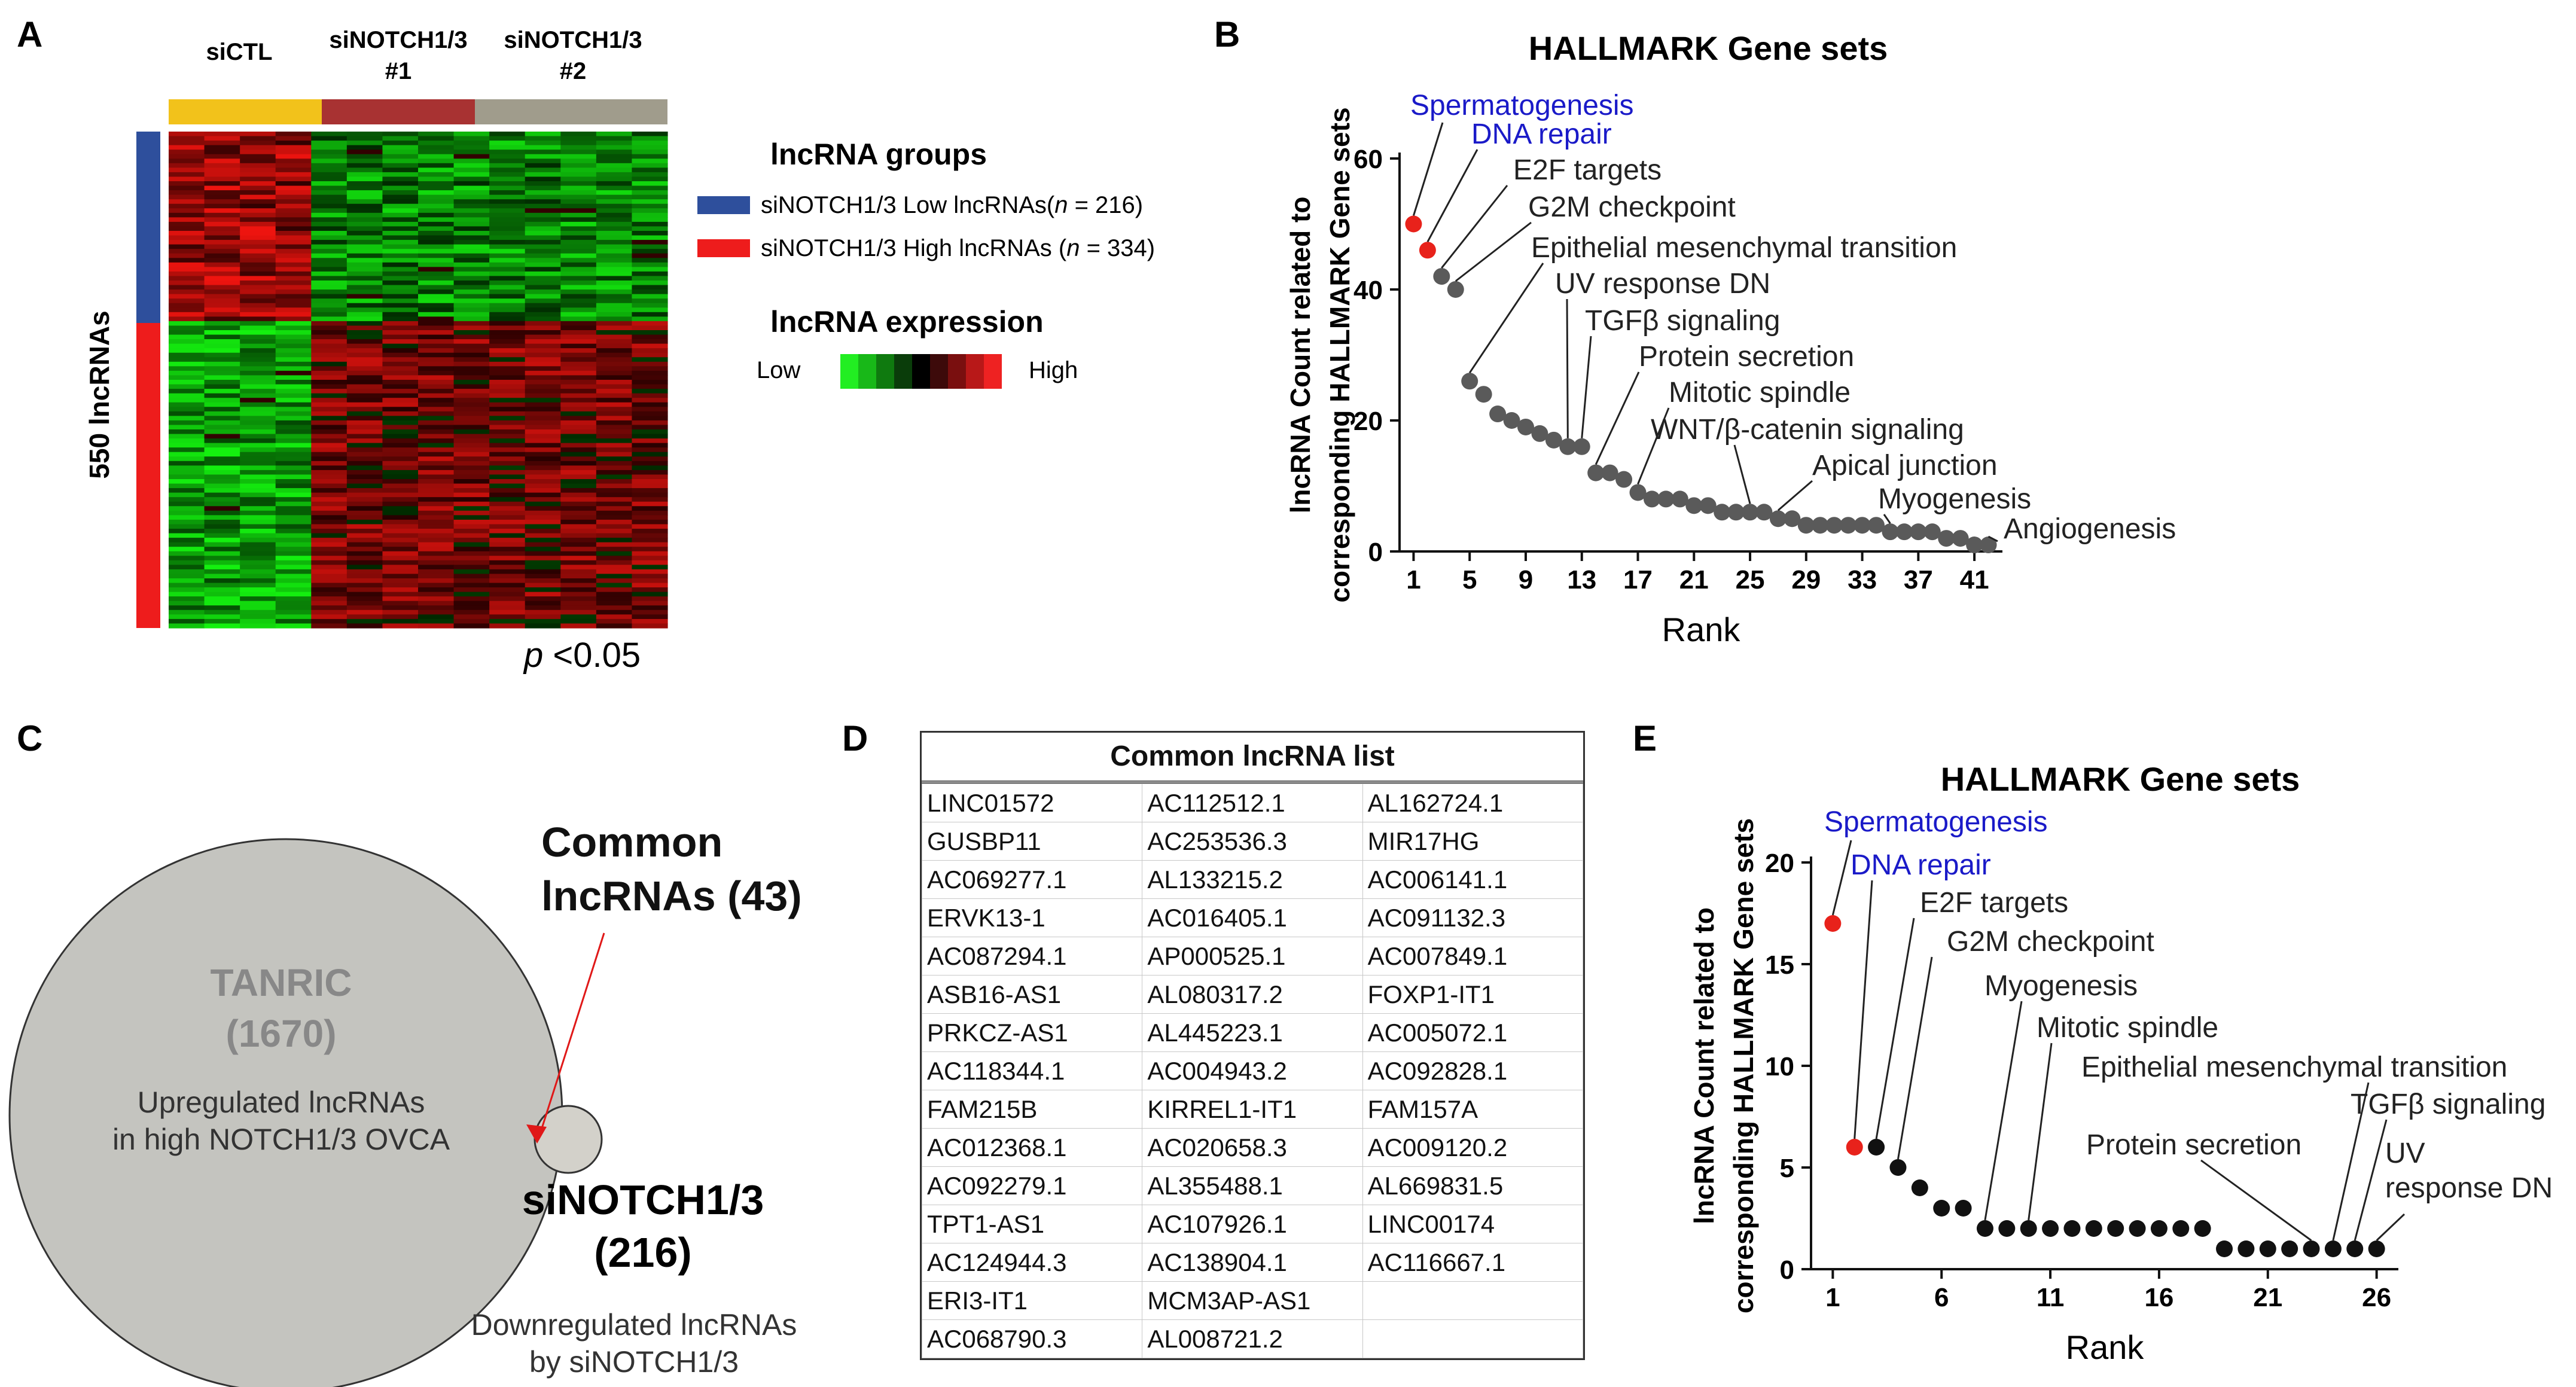 This screenshot has height=1387, width=2576. I want to click on x-tick-label: 41, so click(1975, 580).